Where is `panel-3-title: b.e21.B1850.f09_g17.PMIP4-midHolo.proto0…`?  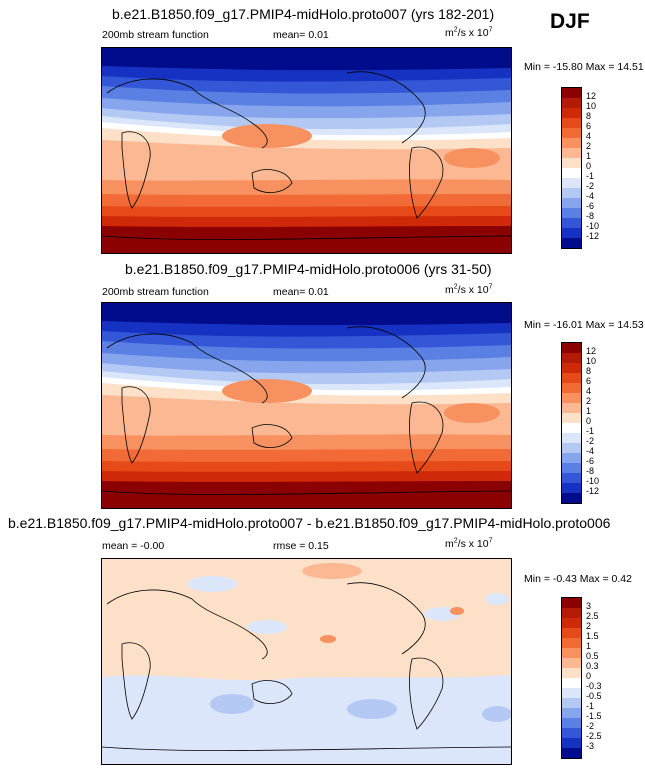
panel-3-title: b.e21.B1850.f09_g17.PMIP4-midHolo.proto0… is located at coordinates (309, 523).